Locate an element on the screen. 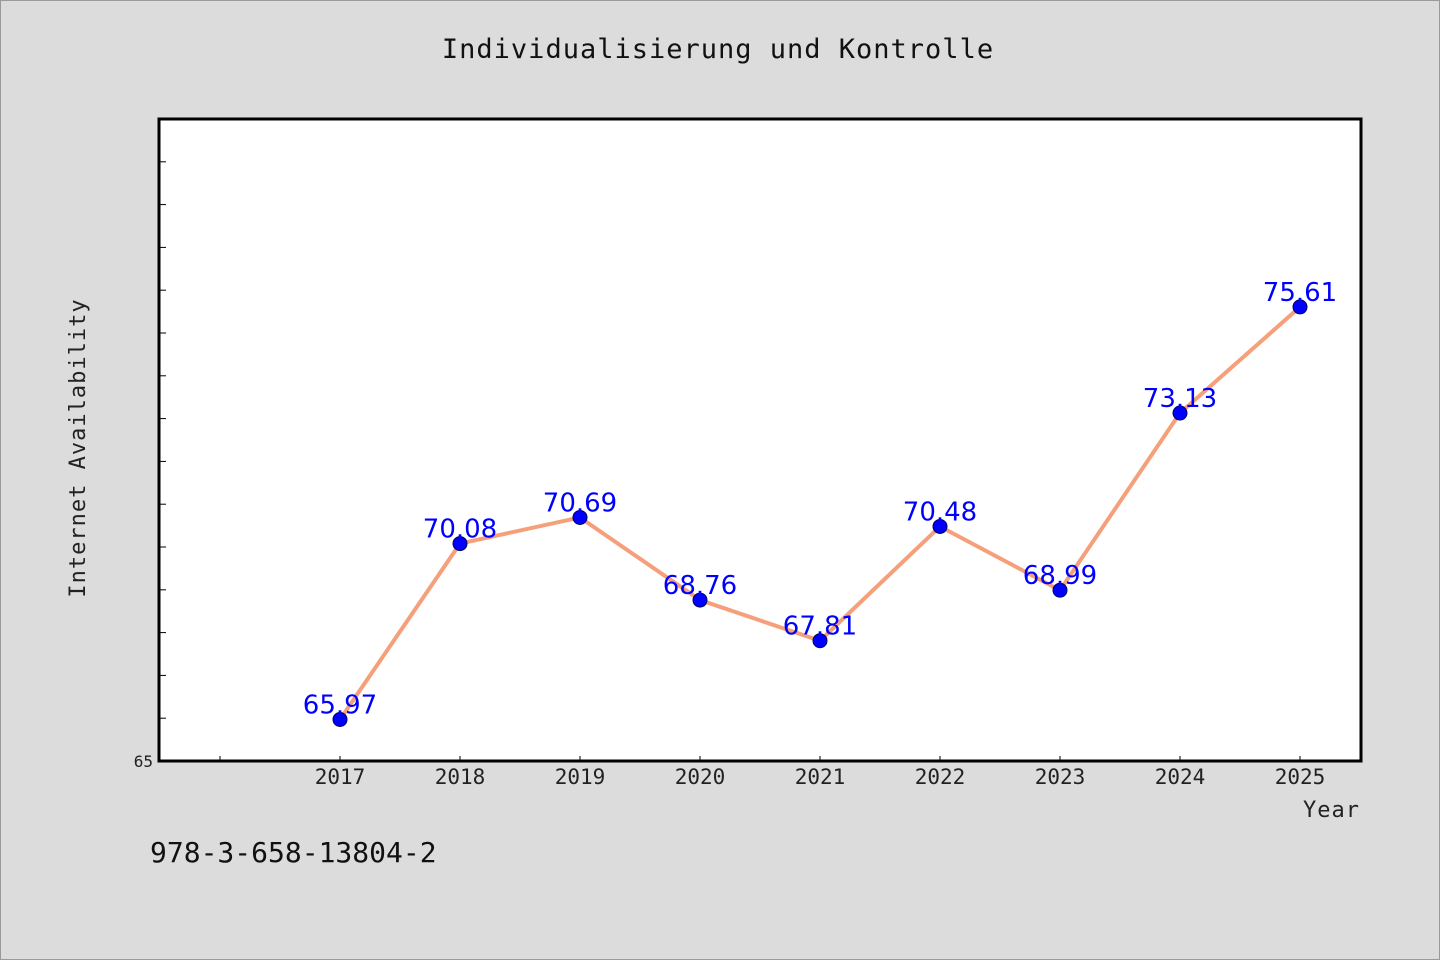  data-label: 67.81 is located at coordinates (820, 627).